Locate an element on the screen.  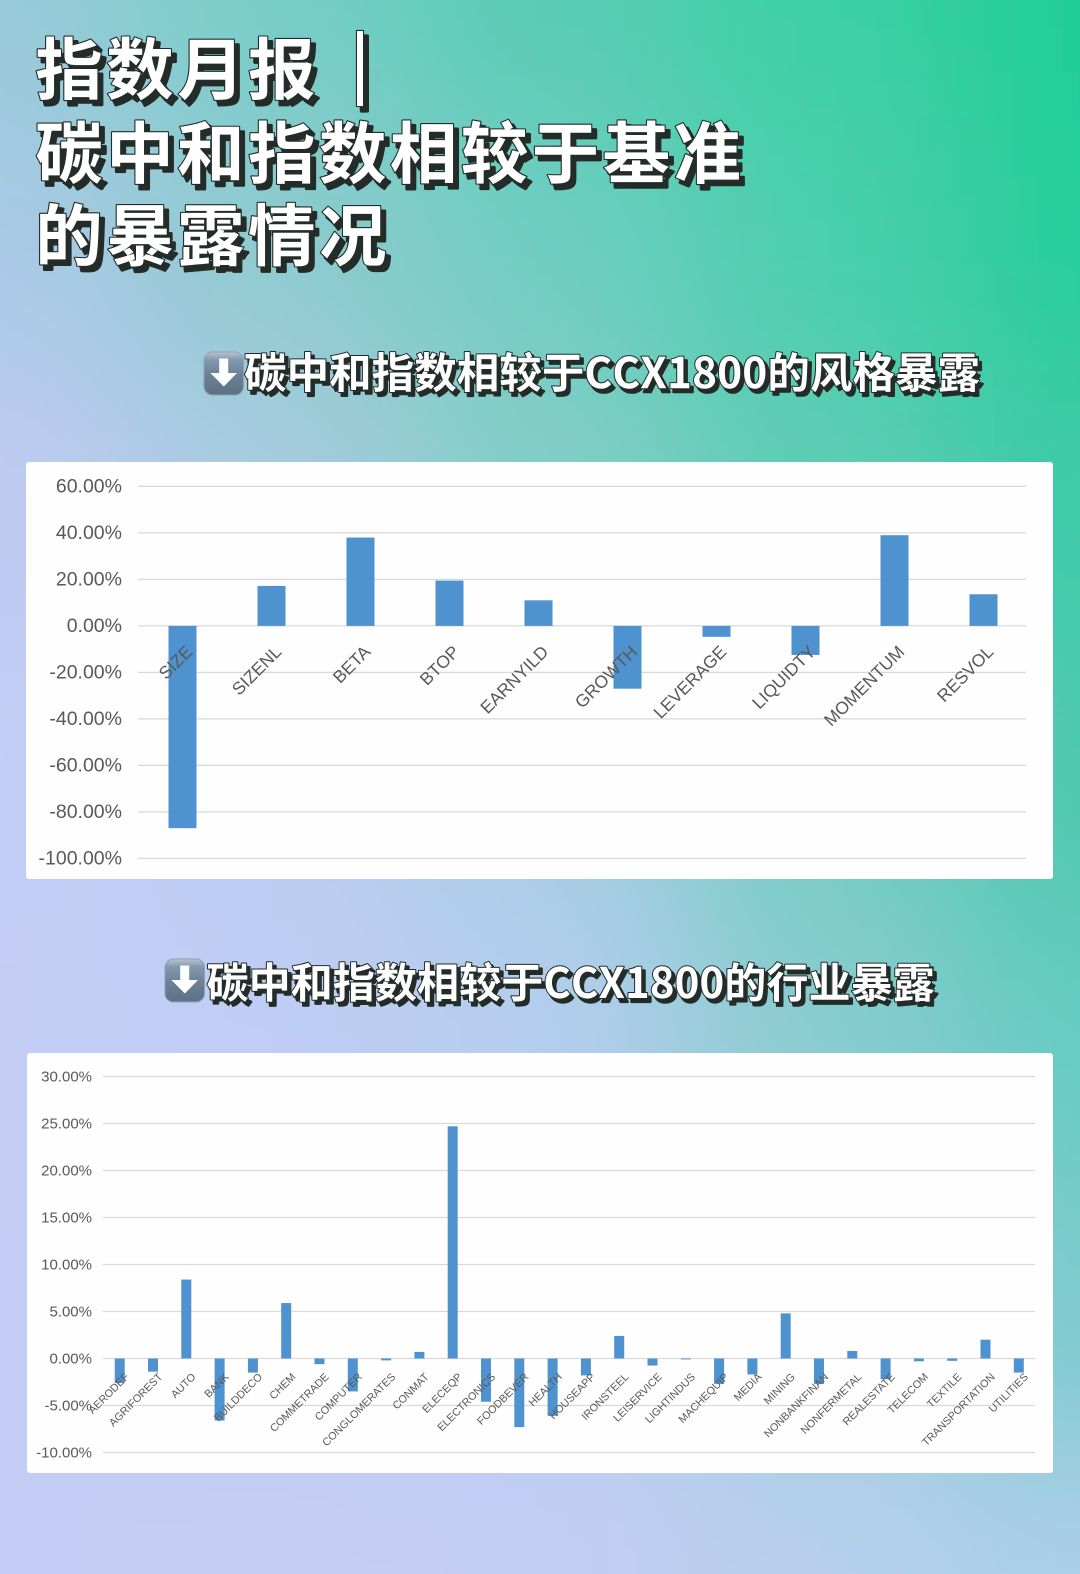
svg-text: -10.00% is located at coordinates (64, 1452).